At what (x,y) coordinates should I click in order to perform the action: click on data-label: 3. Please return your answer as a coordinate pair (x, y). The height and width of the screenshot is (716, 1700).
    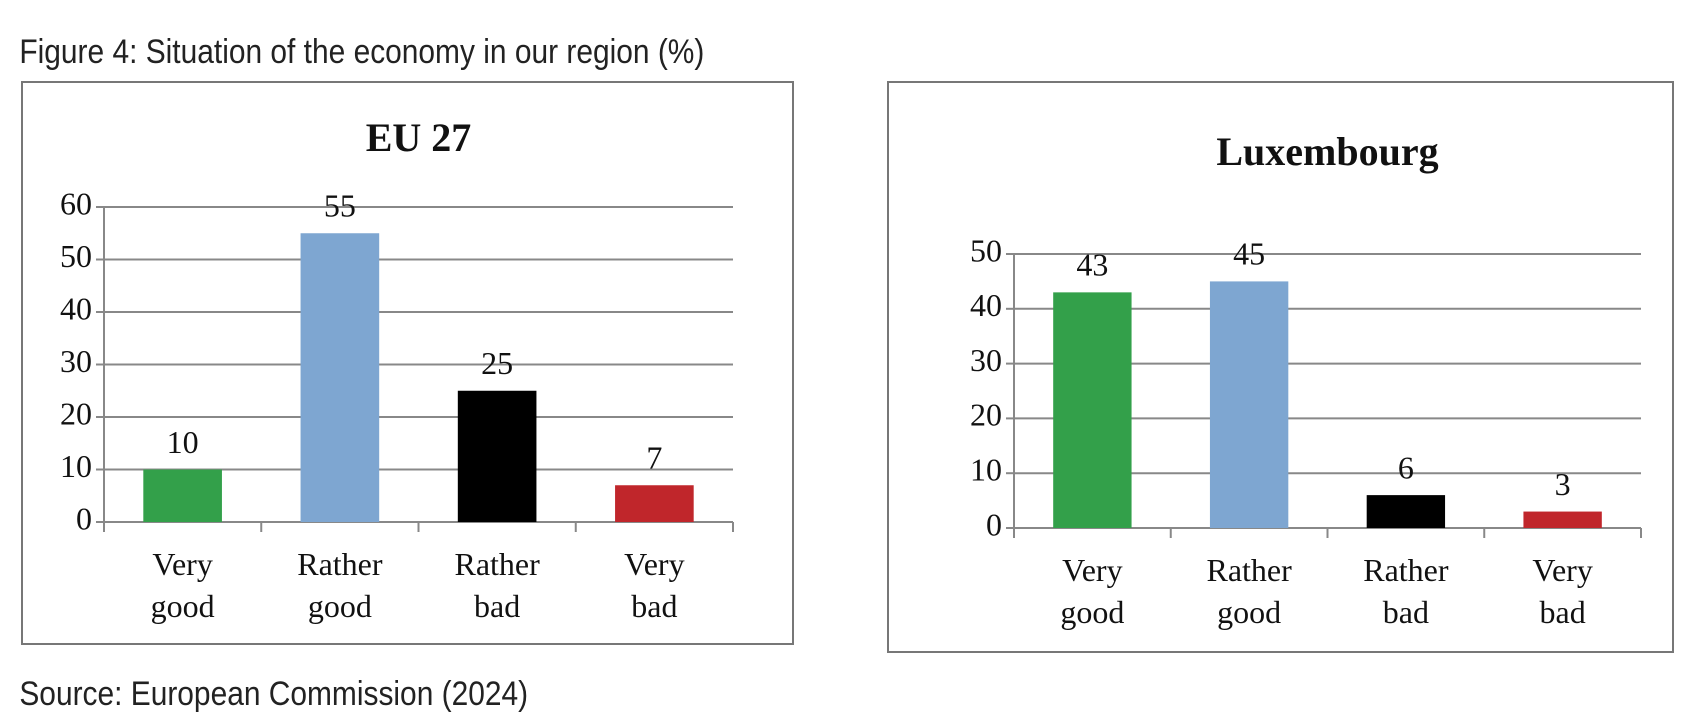
    Looking at the image, I should click on (1563, 484).